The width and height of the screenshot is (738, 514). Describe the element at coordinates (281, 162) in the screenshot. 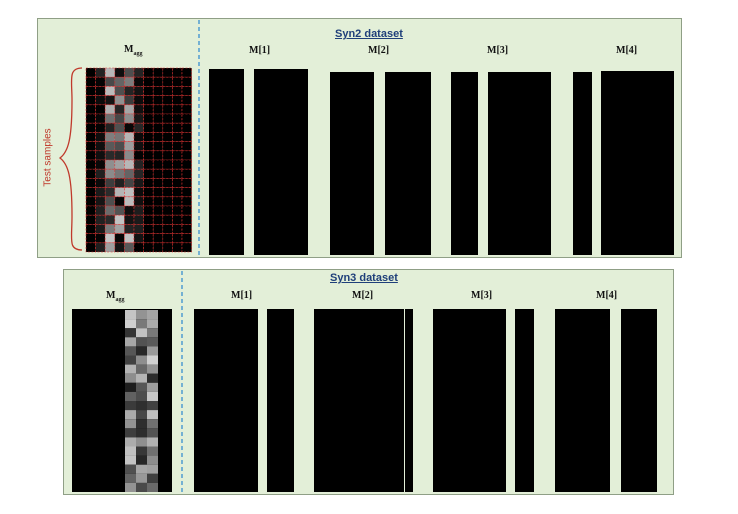

I see `syn2-mask1-right` at that location.